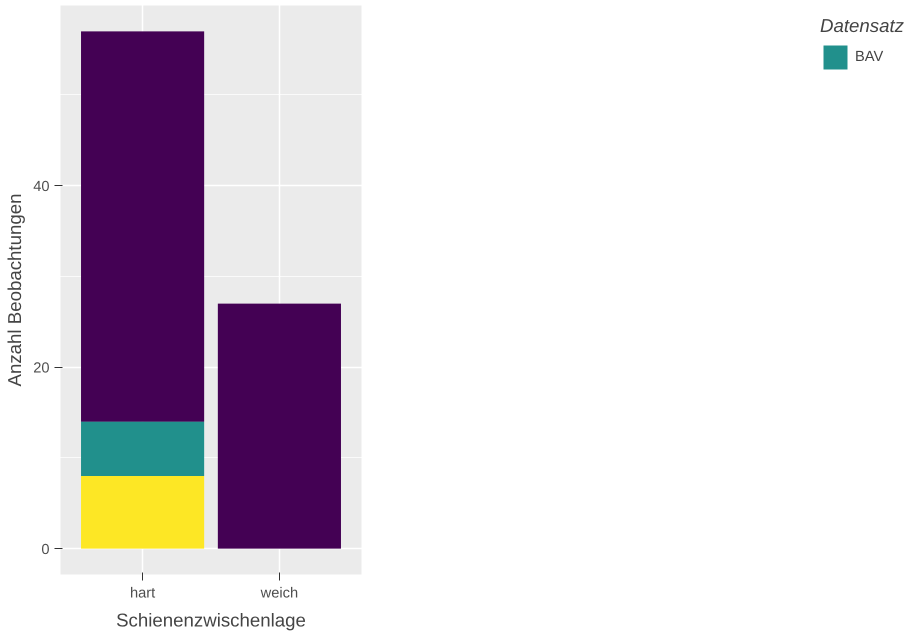 The image size is (914, 633). Describe the element at coordinates (41, 368) in the screenshot. I see `y-tick-label: 20` at that location.